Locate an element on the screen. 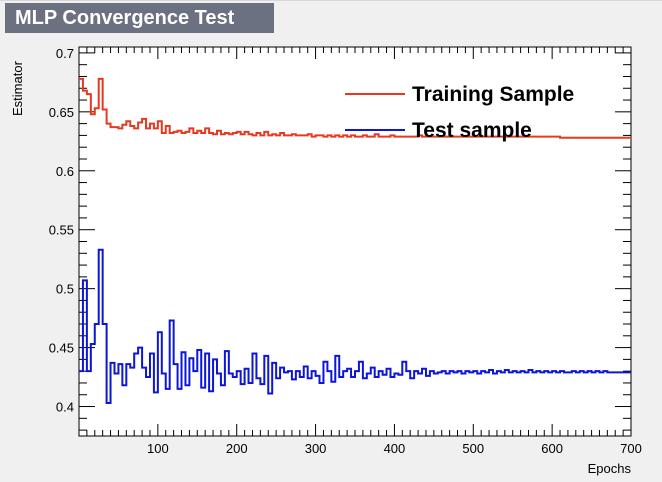  y-tick-label: 0.55 is located at coordinates (61, 230).